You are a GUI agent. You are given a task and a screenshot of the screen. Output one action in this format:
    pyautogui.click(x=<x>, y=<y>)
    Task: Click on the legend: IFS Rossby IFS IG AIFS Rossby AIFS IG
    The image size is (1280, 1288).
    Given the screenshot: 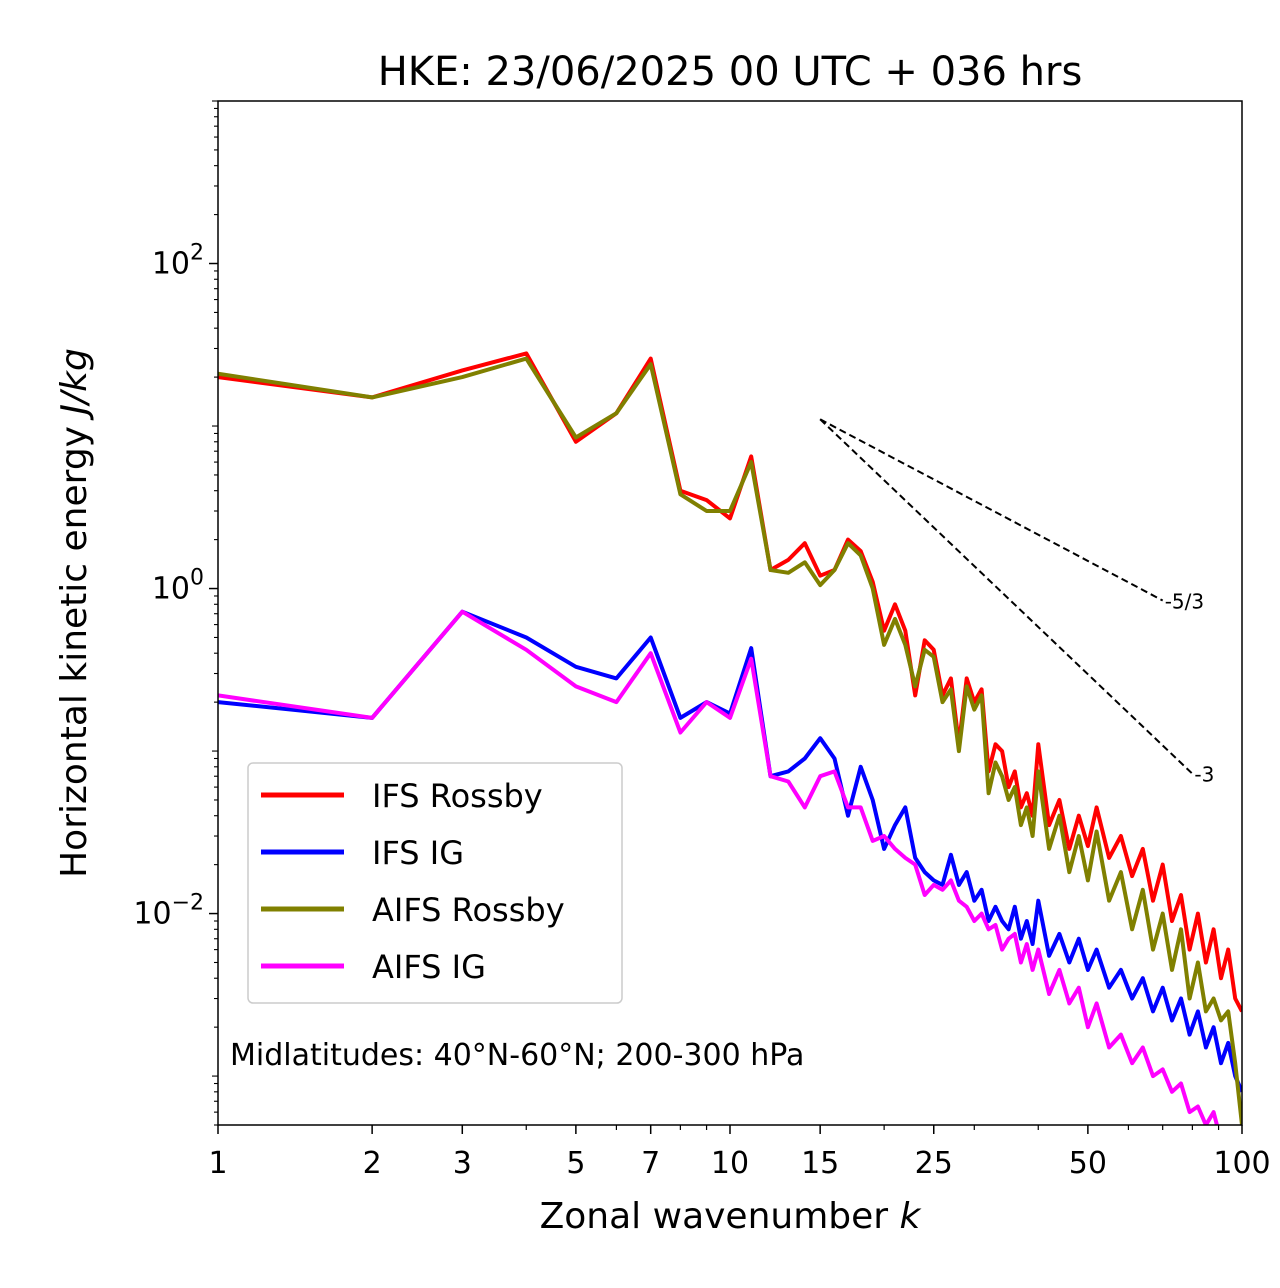 What is the action you would take?
    pyautogui.click(x=435, y=883)
    